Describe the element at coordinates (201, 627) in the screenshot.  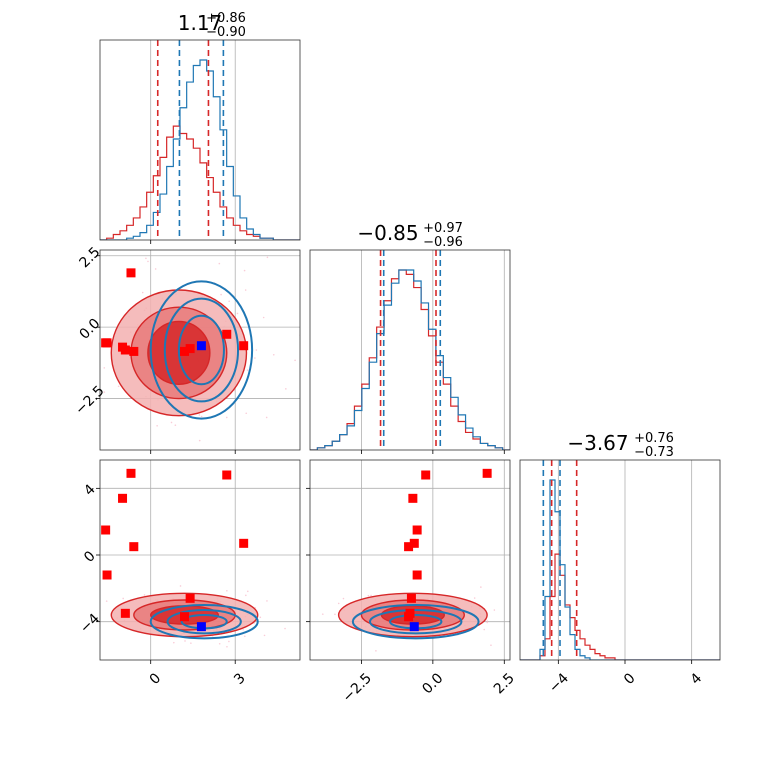
I see `marker-blue` at that location.